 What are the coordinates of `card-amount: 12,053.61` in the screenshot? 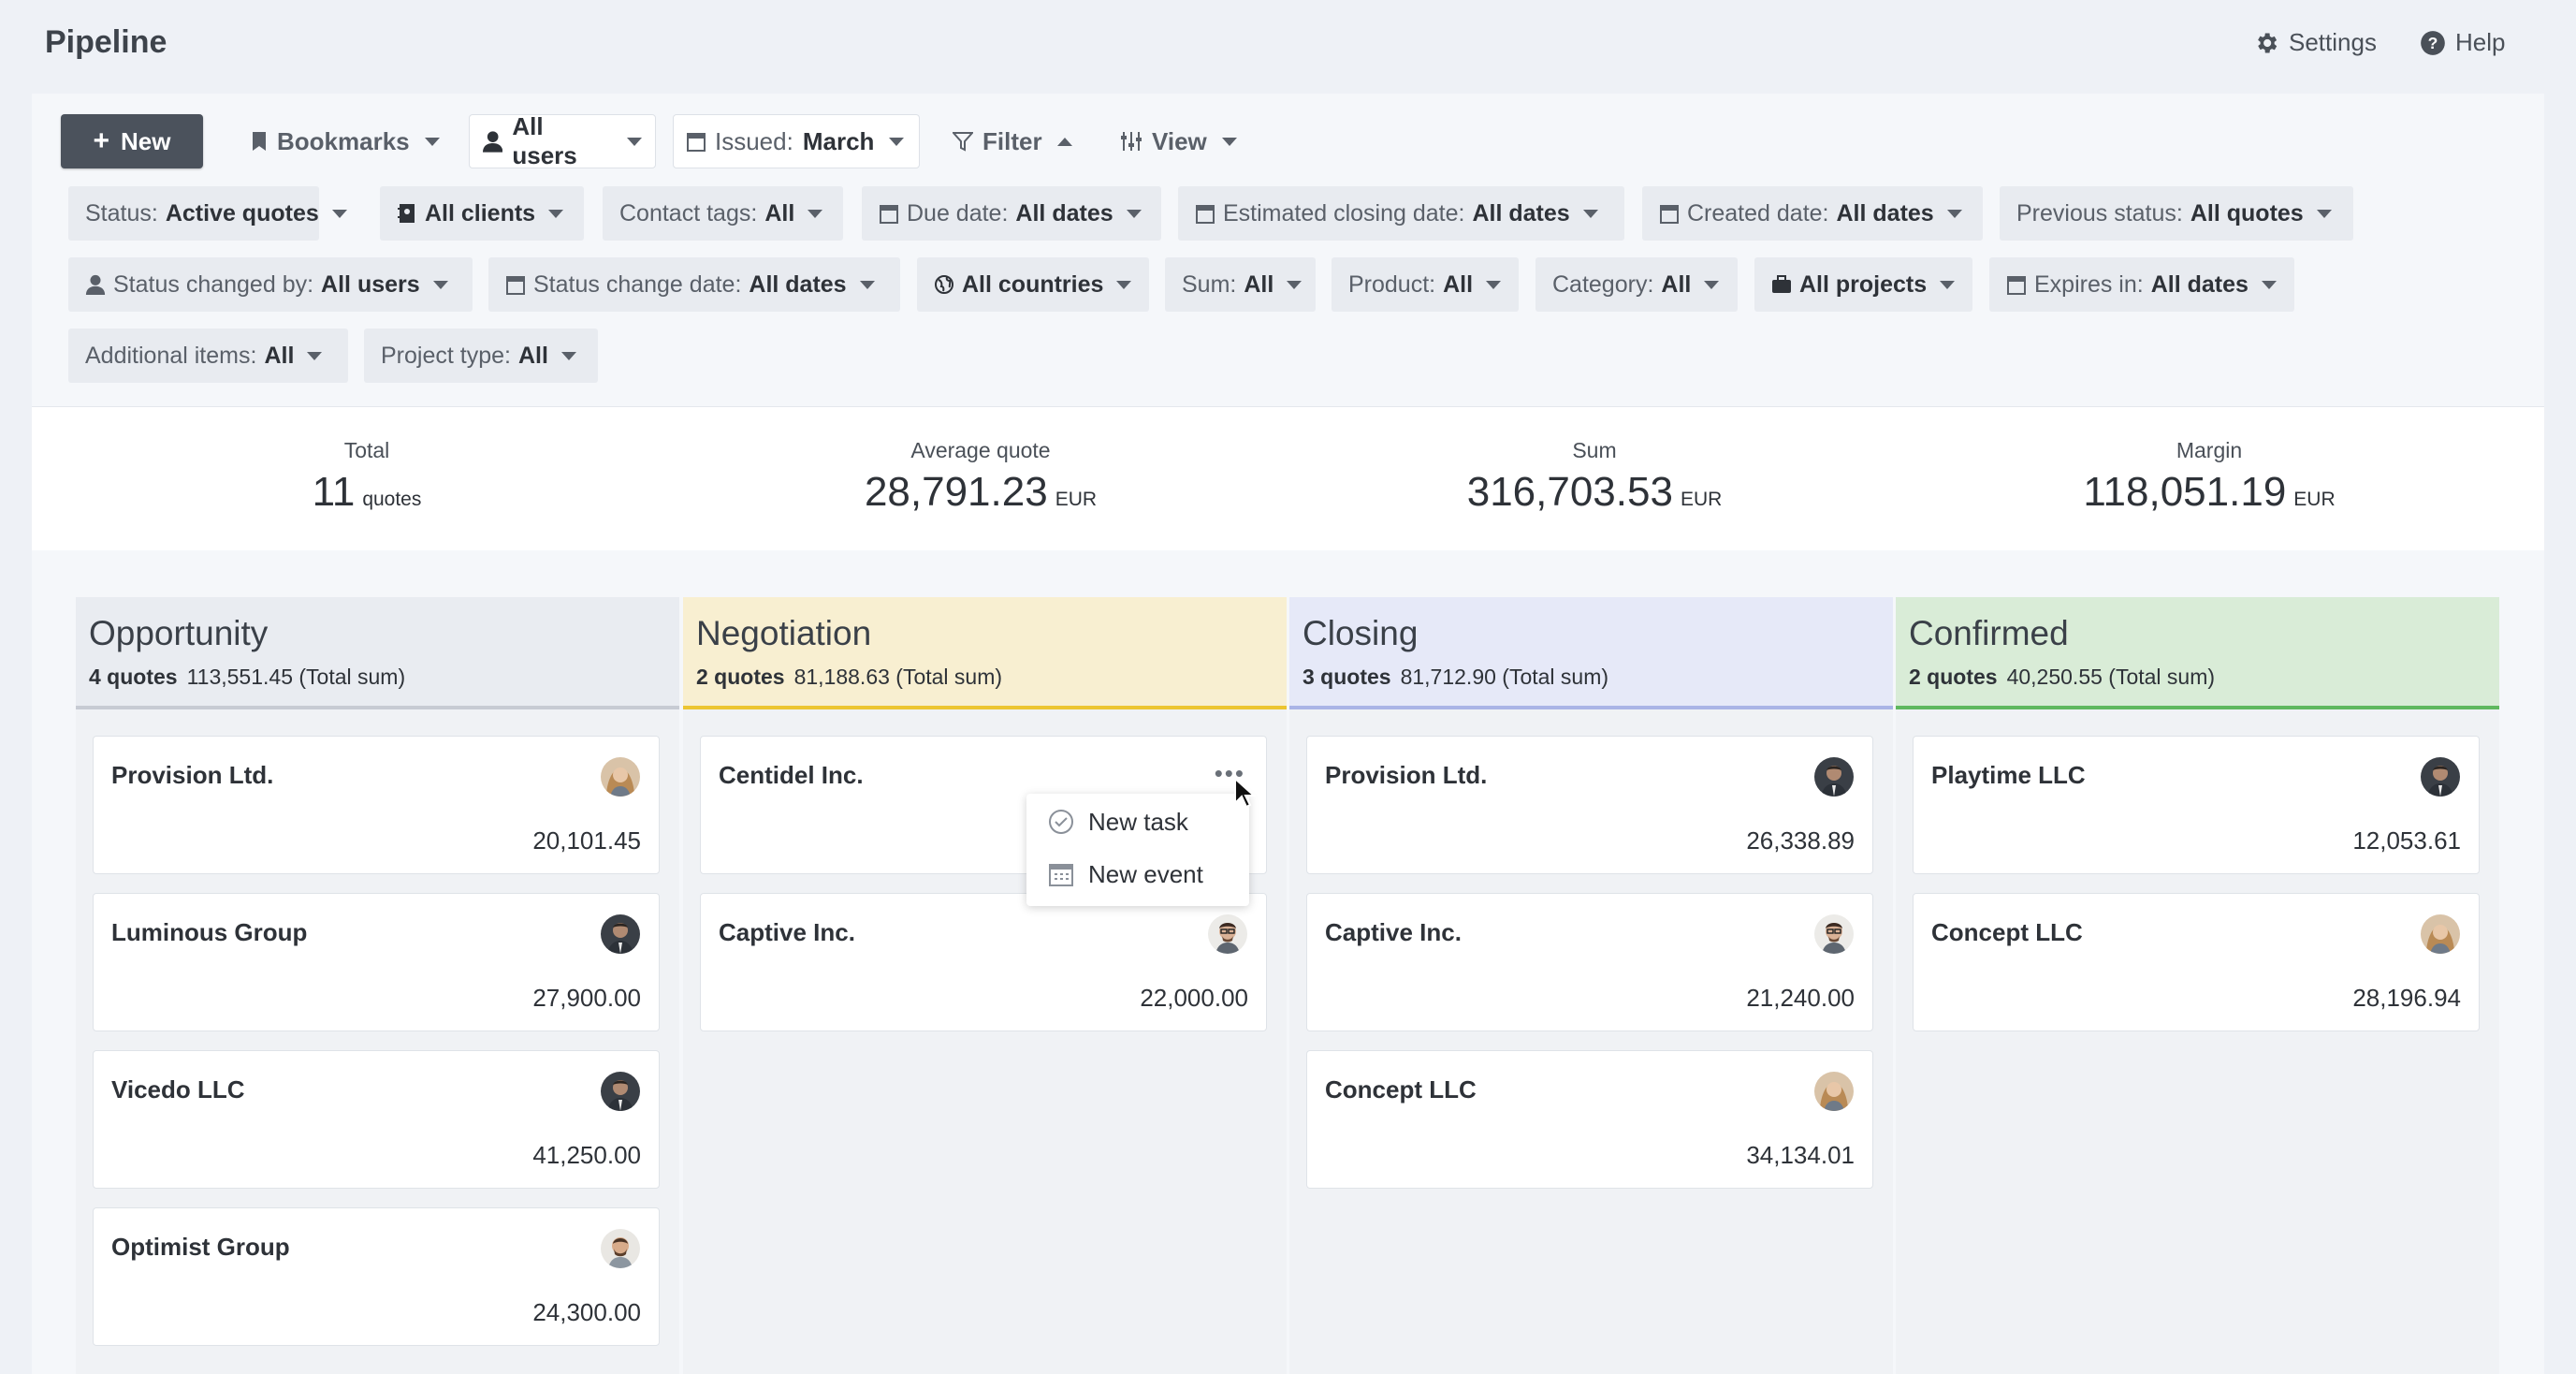 It's located at (2406, 840).